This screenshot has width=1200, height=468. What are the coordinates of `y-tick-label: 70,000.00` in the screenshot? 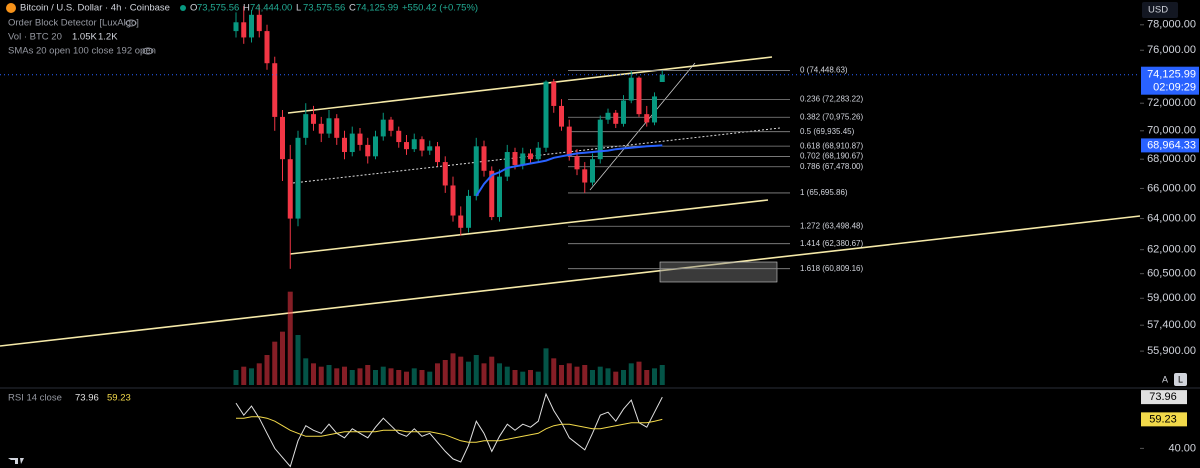 It's located at (1171, 131).